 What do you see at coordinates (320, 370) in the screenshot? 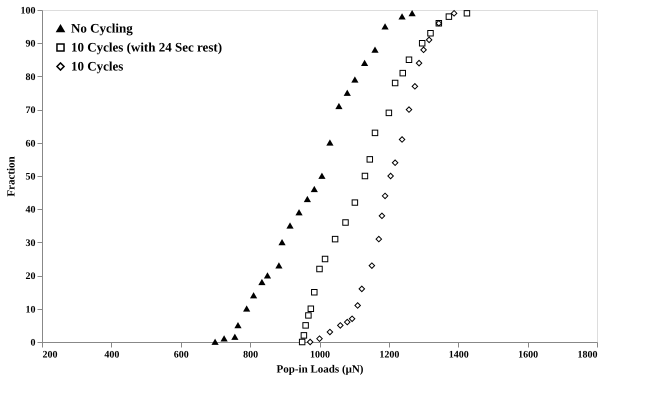
I see `x-axis-title: Pop-in Loads (μN)` at bounding box center [320, 370].